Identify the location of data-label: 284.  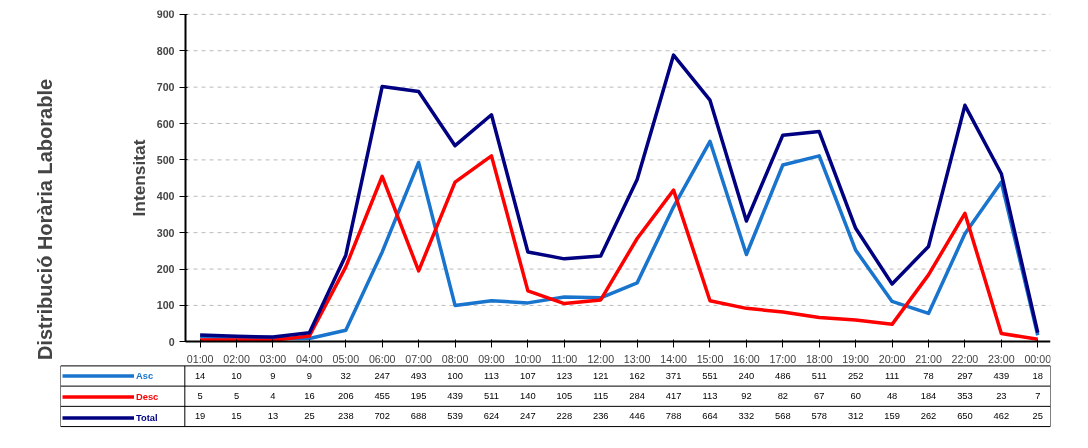
(637, 396).